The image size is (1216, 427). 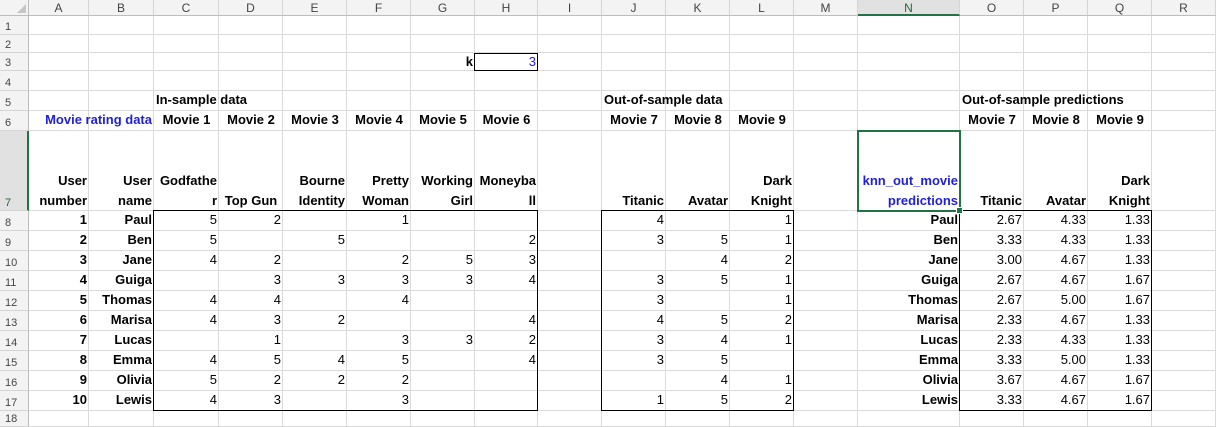 I want to click on pred-movie-title: Titanic, so click(x=992, y=171).